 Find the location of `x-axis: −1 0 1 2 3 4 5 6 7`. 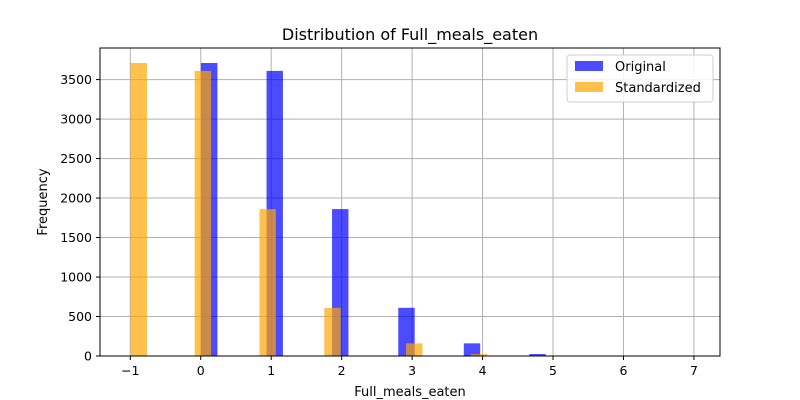

x-axis: −1 0 1 2 3 4 5 6 7 is located at coordinates (409, 367).